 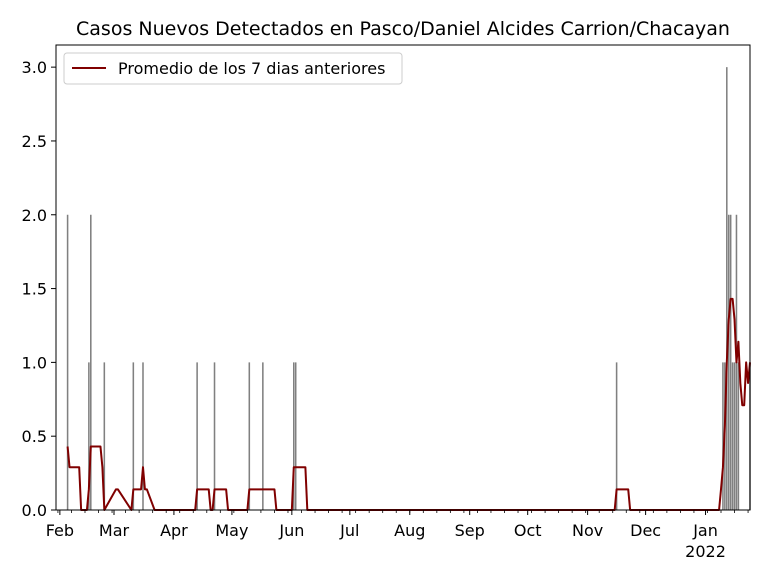 What do you see at coordinates (60, 530) in the screenshot?
I see `x-tick-label: Feb` at bounding box center [60, 530].